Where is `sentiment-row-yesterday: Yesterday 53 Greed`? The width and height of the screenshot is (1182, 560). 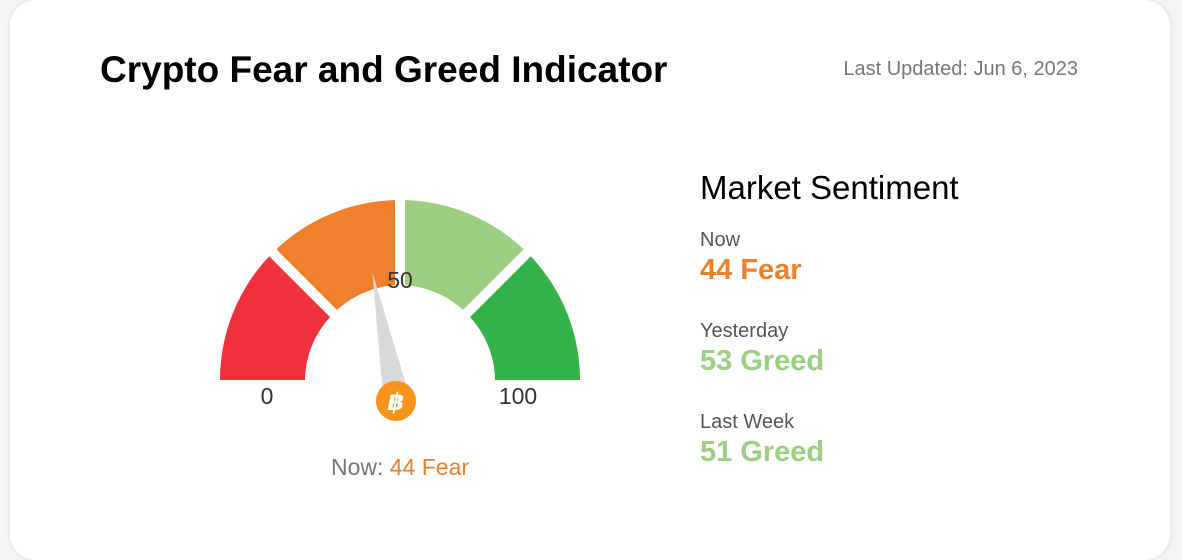 sentiment-row-yesterday: Yesterday 53 Greed is located at coordinates (910, 349).